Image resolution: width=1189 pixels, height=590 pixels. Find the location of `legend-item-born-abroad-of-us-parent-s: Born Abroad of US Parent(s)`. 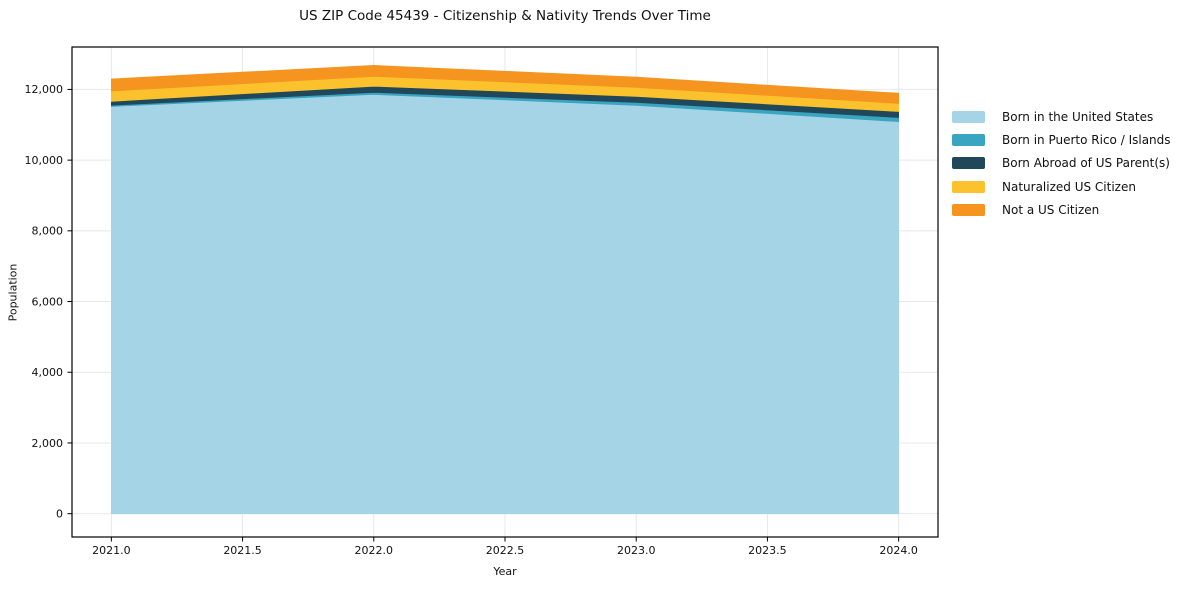

legend-item-born-abroad-of-us-parent-s: Born Abroad of US Parent(s) is located at coordinates (1061, 163).